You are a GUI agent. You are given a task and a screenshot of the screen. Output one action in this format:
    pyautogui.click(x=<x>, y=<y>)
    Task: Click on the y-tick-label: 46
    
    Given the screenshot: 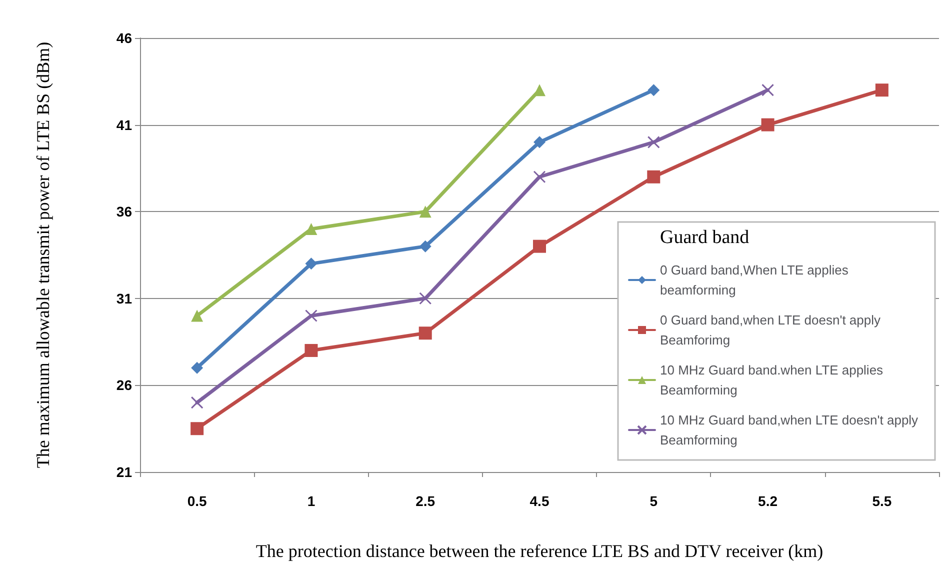 What is the action you would take?
    pyautogui.click(x=124, y=38)
    